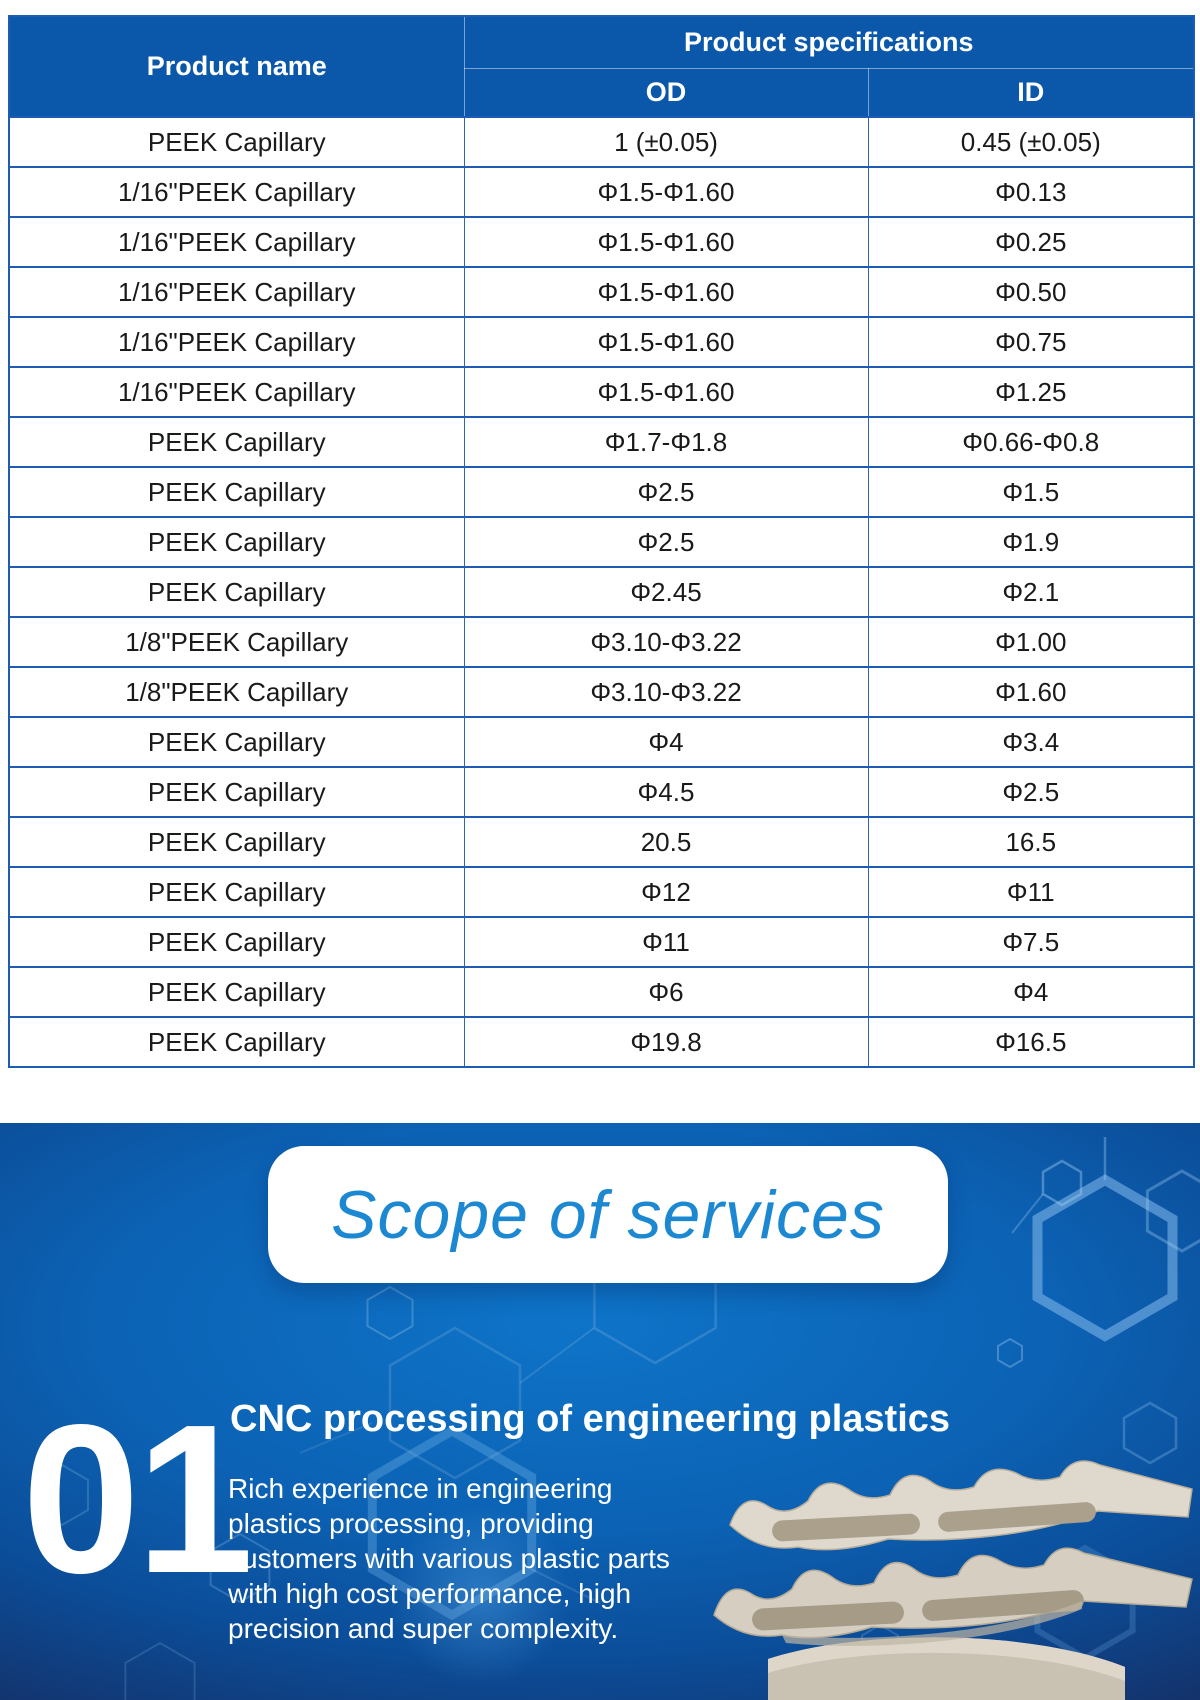 This screenshot has width=1200, height=1700. I want to click on cell-od-value: Φ6, so click(666, 992).